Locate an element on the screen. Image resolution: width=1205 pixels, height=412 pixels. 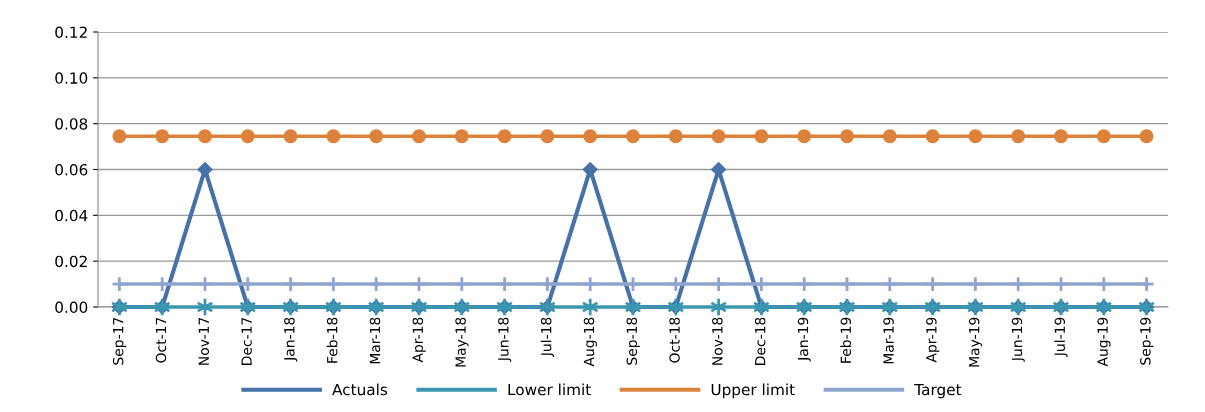
x-tick-label: Apr-19 is located at coordinates (933, 340).